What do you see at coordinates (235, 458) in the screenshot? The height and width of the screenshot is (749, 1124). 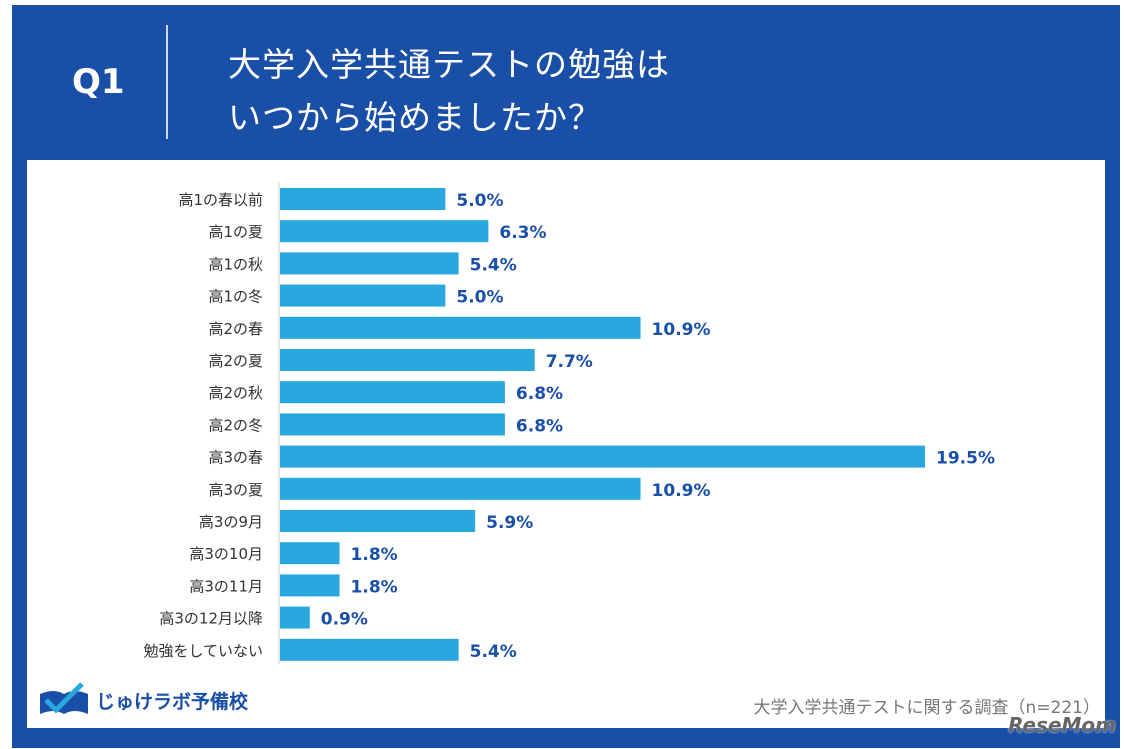 I see `category-label: 高3の春` at bounding box center [235, 458].